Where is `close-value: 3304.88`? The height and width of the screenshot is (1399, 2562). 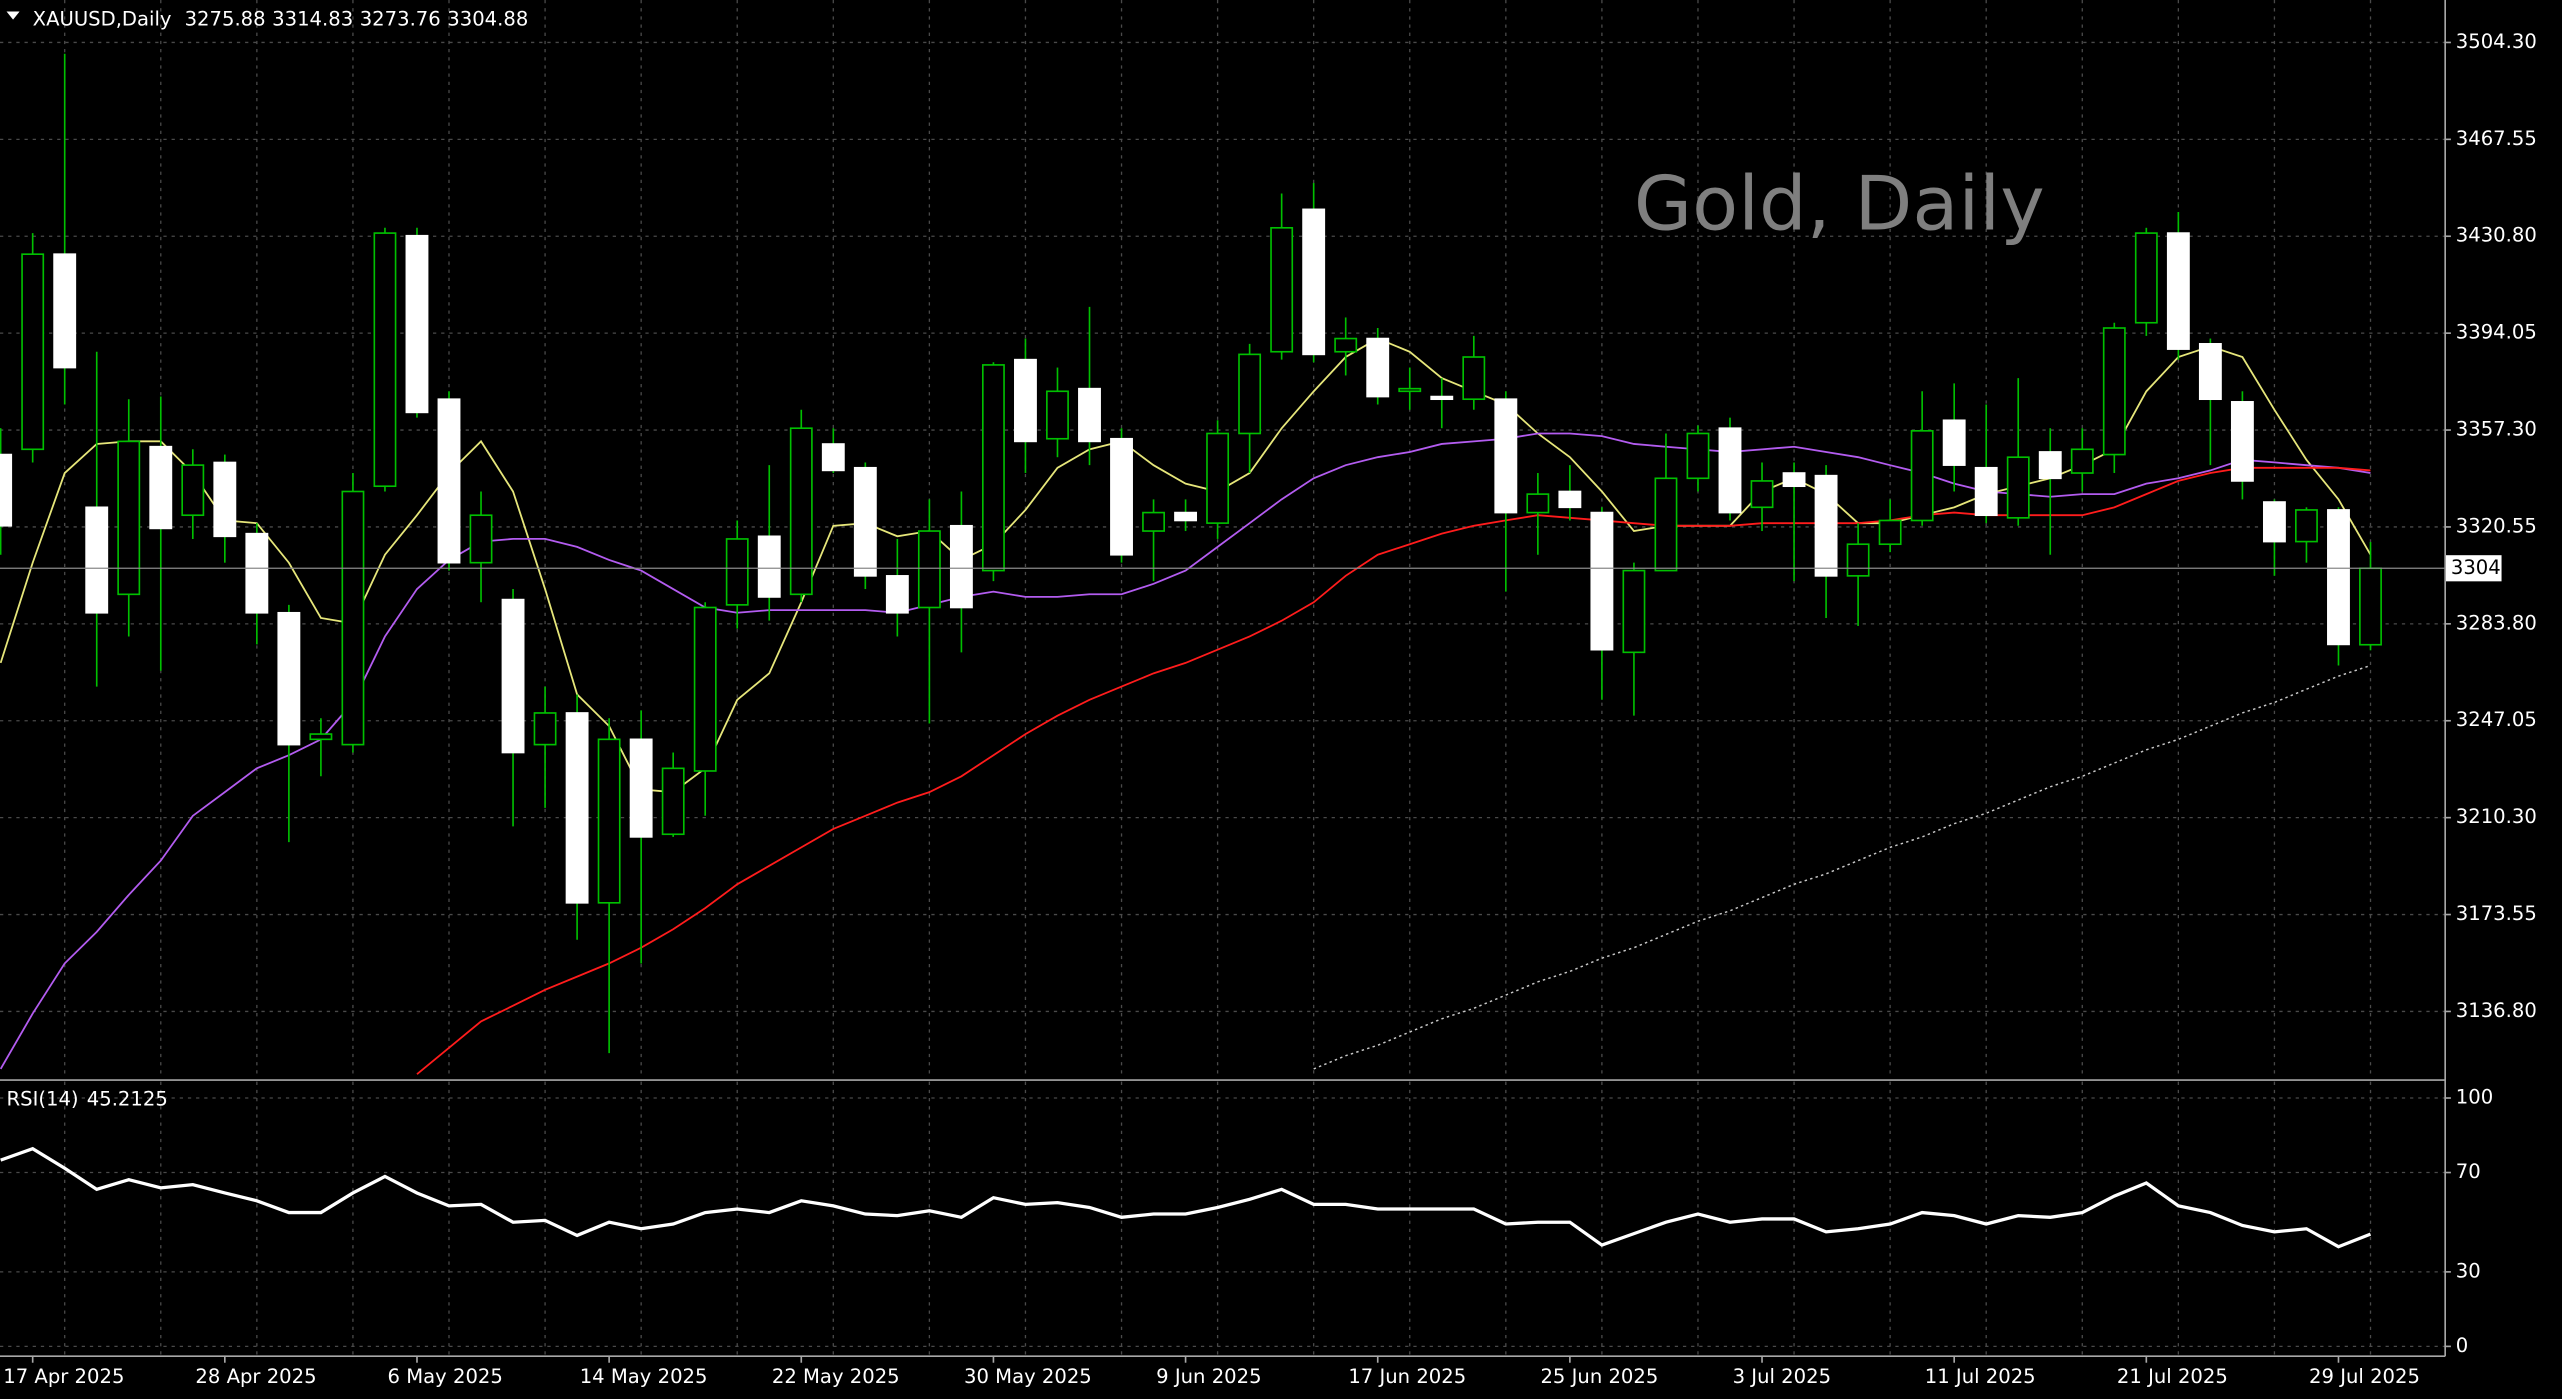 close-value: 3304.88 is located at coordinates (487, 18).